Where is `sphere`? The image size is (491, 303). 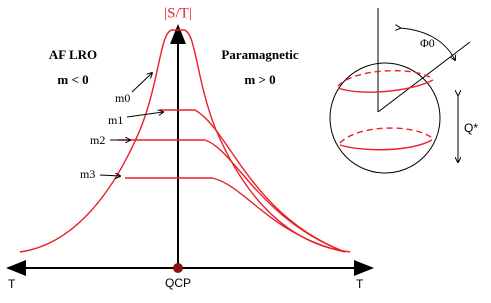 sphere is located at coordinates (385, 118).